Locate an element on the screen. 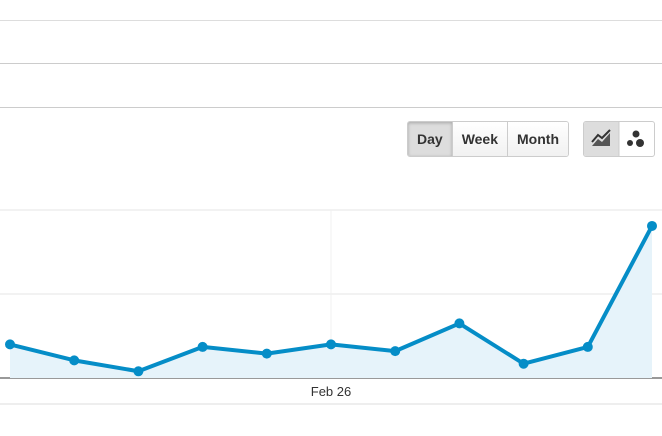 The height and width of the screenshot is (436, 662). x-tick-label: Feb 26 is located at coordinates (331, 391).